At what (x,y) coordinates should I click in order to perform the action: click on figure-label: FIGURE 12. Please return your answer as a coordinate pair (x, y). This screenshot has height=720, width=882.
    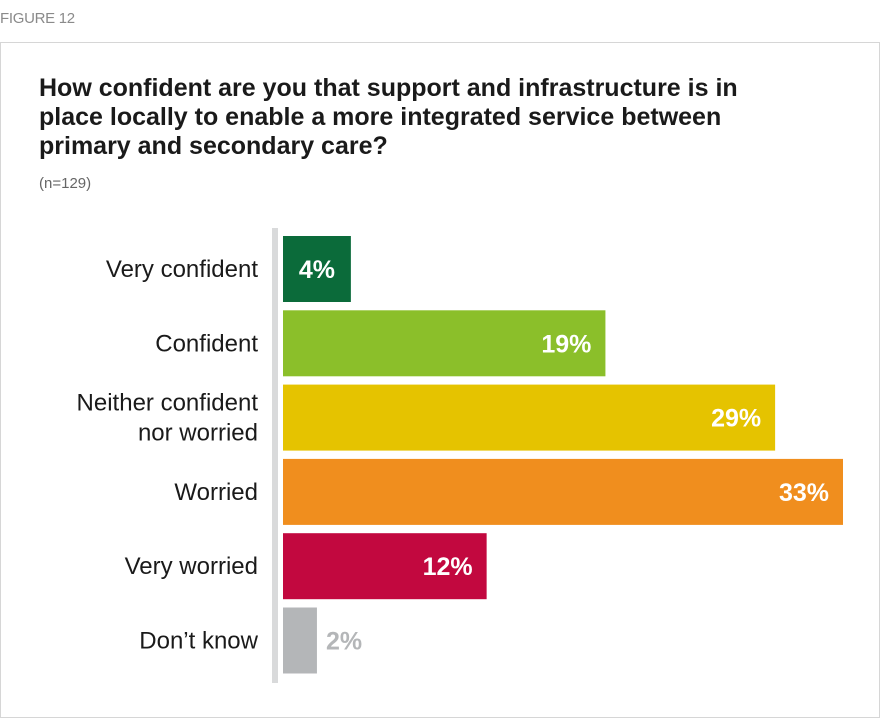
    Looking at the image, I should click on (37, 18).